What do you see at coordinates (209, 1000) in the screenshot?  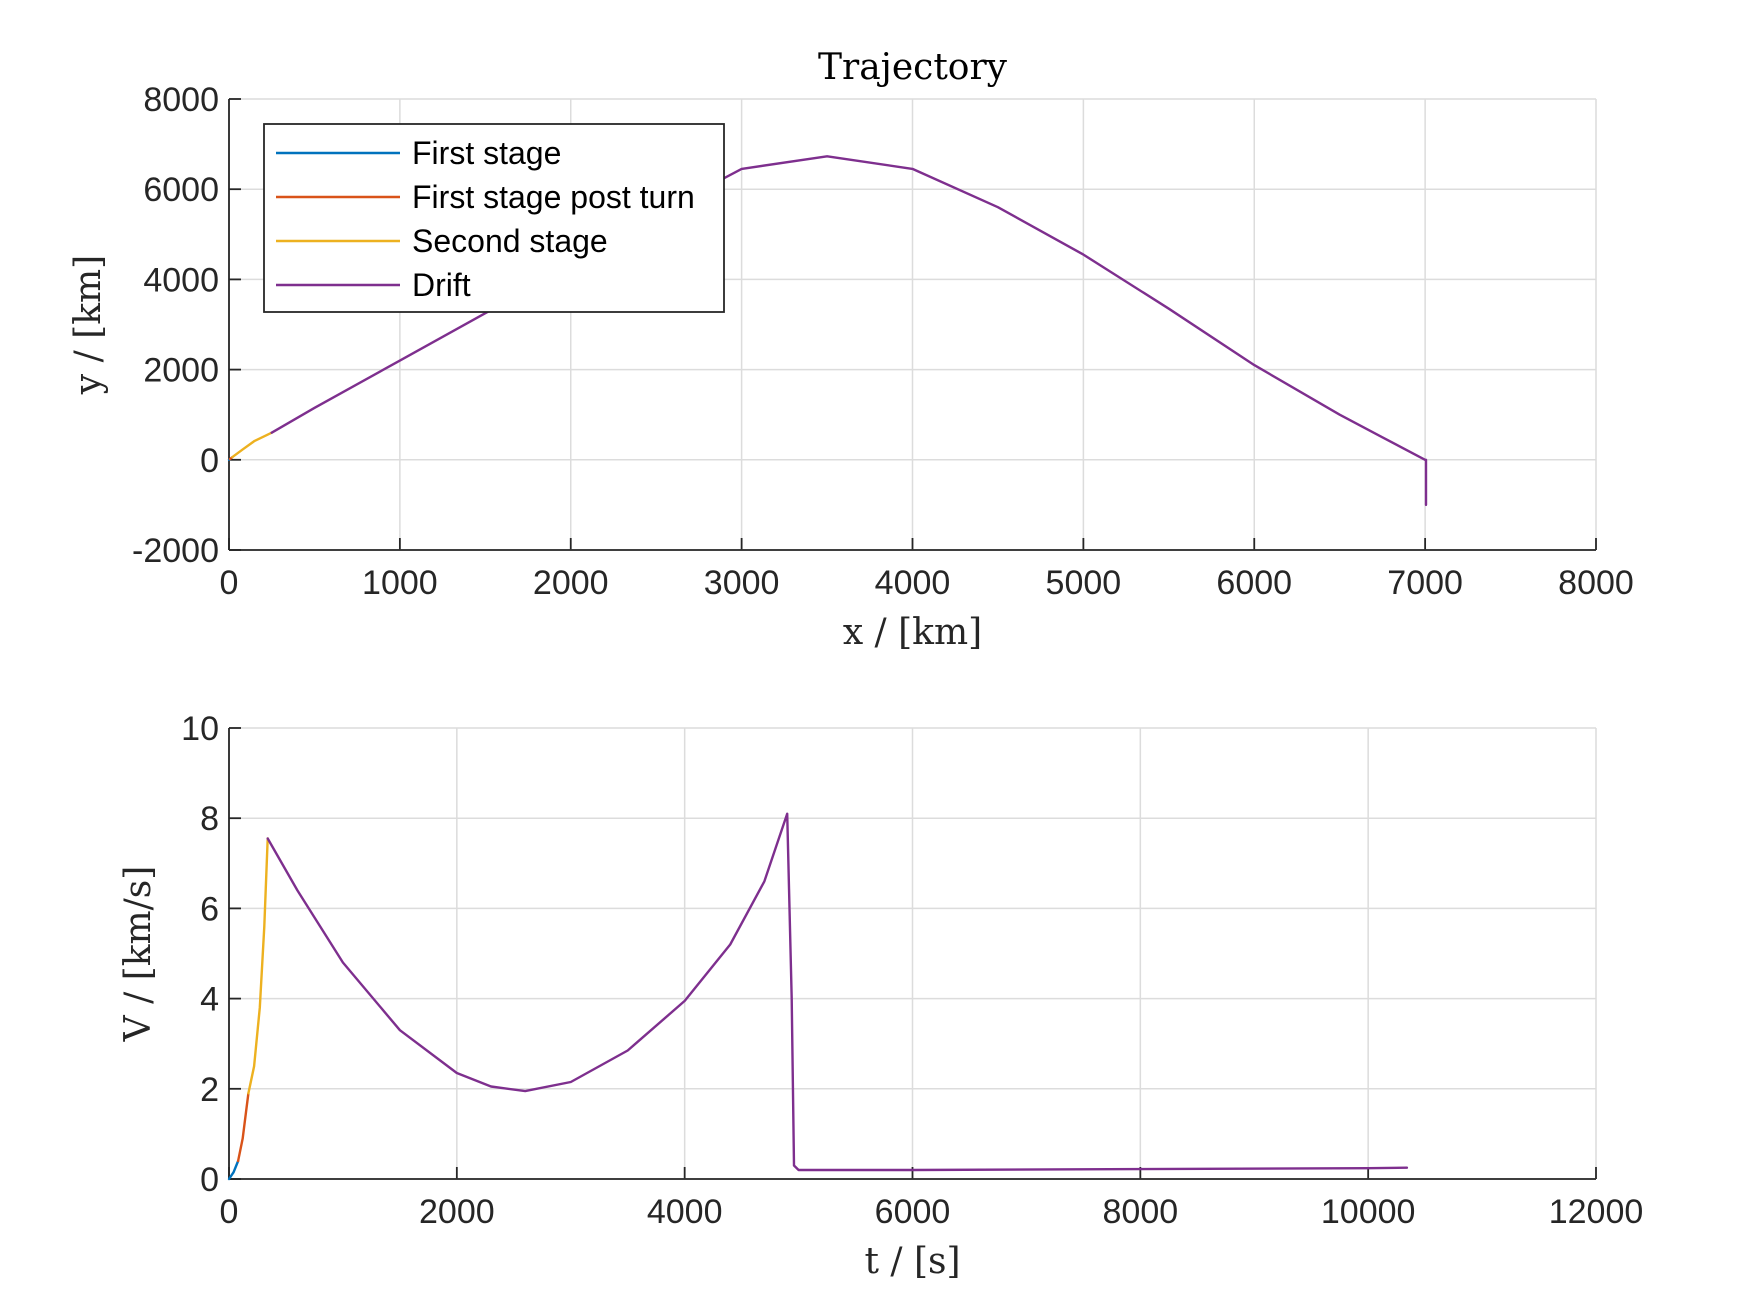 I see `y-tick-label: 4` at bounding box center [209, 1000].